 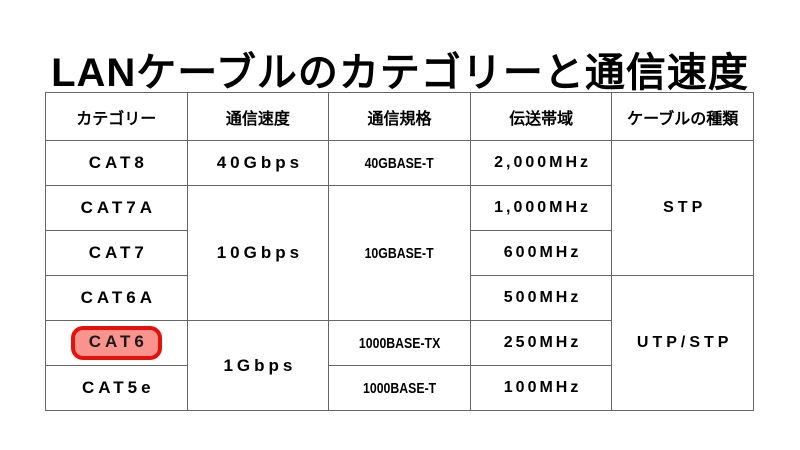 I want to click on cell-standard-10gbase-t-text: 10GBASE-T, so click(x=399, y=253).